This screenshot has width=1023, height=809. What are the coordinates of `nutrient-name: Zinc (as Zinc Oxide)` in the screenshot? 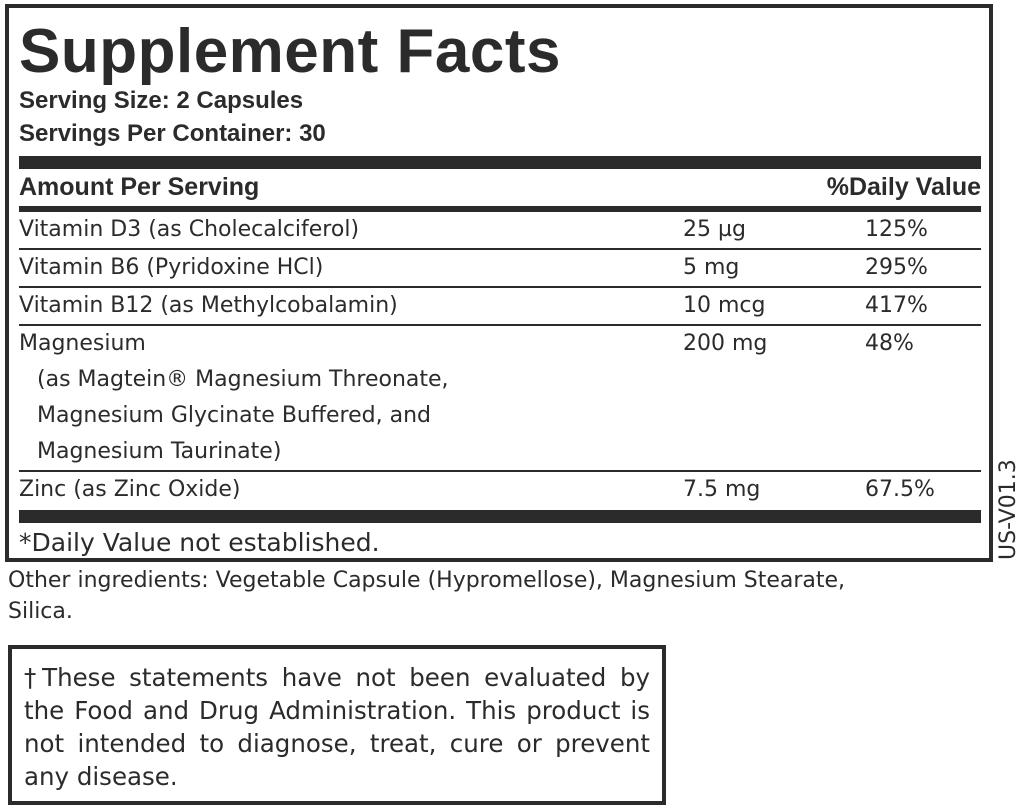 It's located at (130, 489).